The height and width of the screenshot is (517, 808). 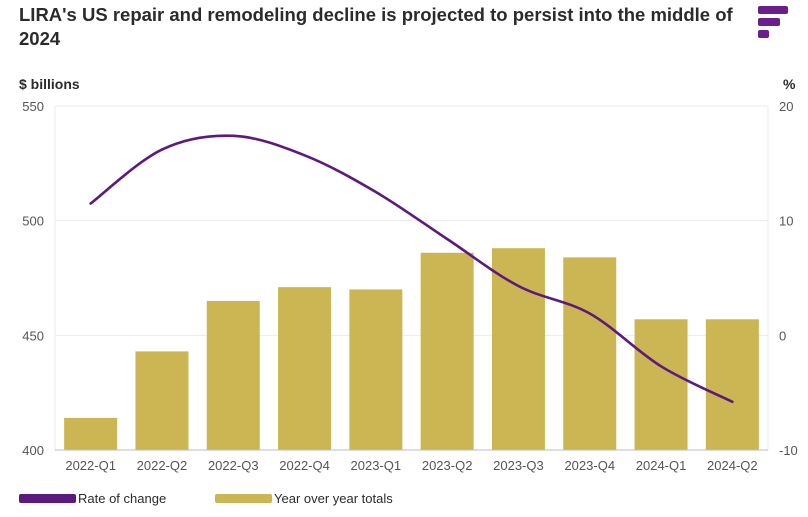 I want to click on legend-label-rate-of-change: Rate of change, so click(x=122, y=498).